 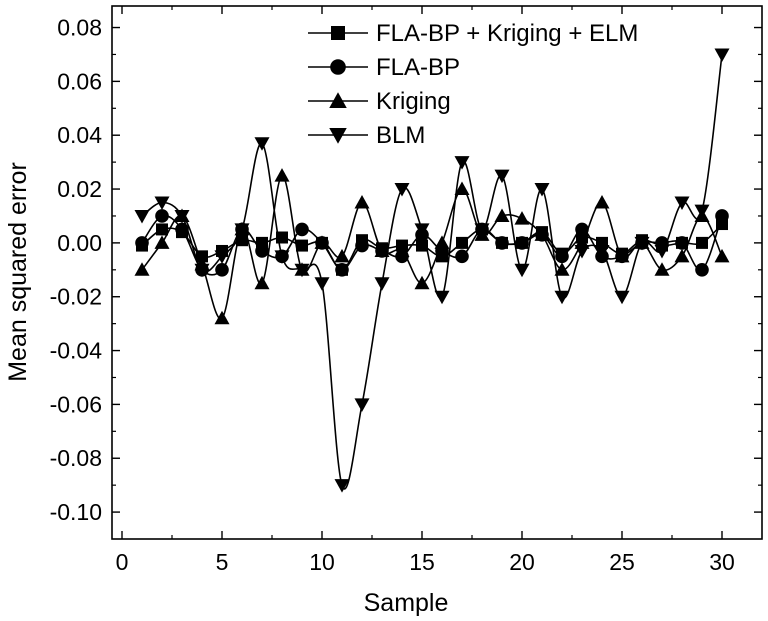 What do you see at coordinates (722, 562) in the screenshot?
I see `x-tick-label: 30` at bounding box center [722, 562].